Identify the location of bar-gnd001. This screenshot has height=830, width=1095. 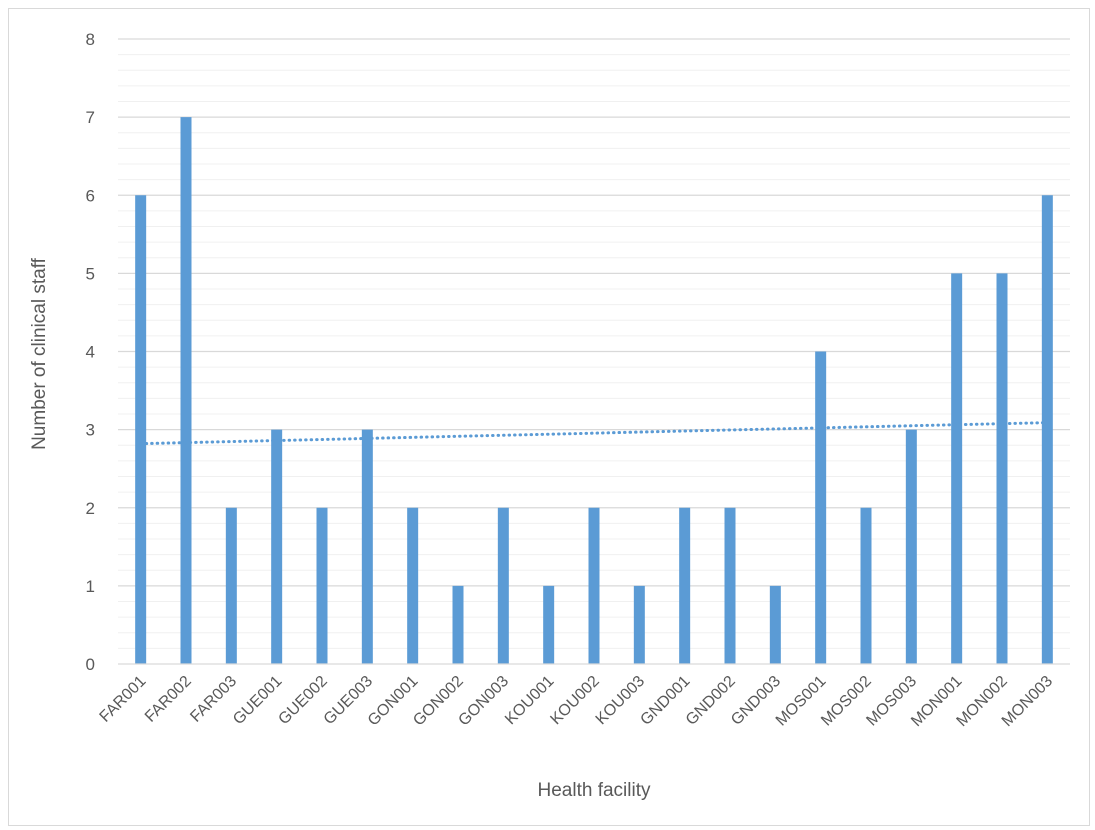
(685, 585).